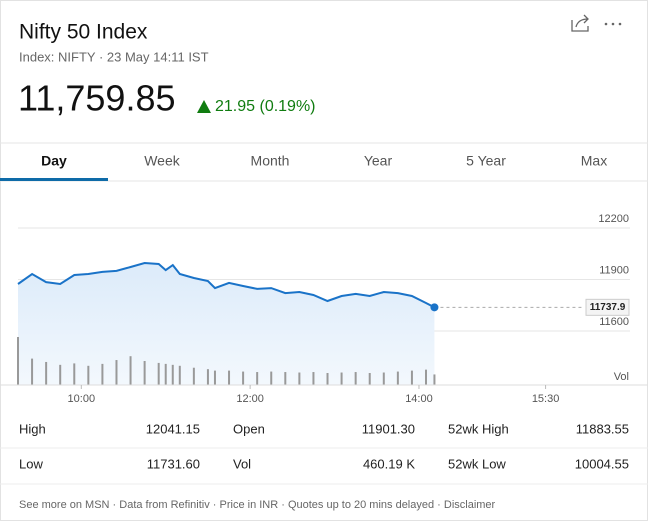 The width and height of the screenshot is (648, 521). What do you see at coordinates (419, 399) in the screenshot?
I see `x-tick-label: 14:00` at bounding box center [419, 399].